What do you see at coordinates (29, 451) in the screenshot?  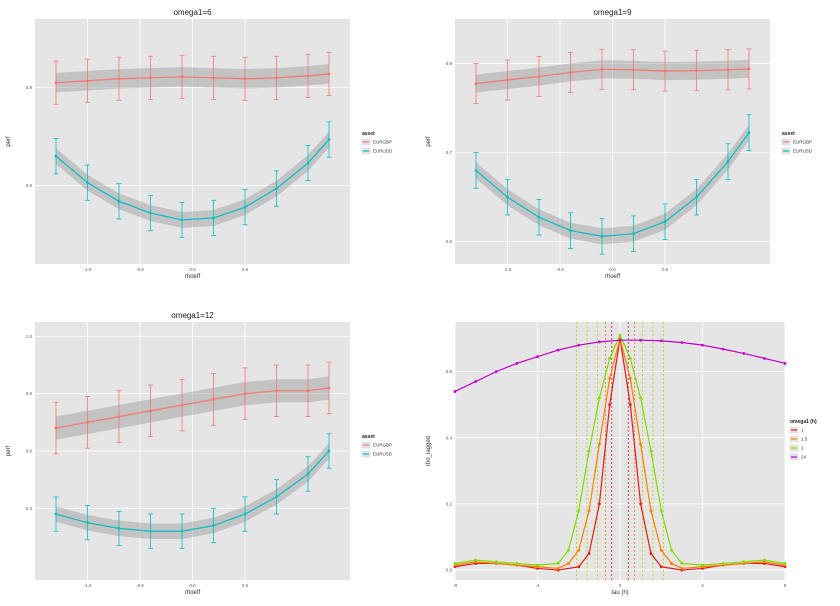 I see `y-tick-label: 0.6` at bounding box center [29, 451].